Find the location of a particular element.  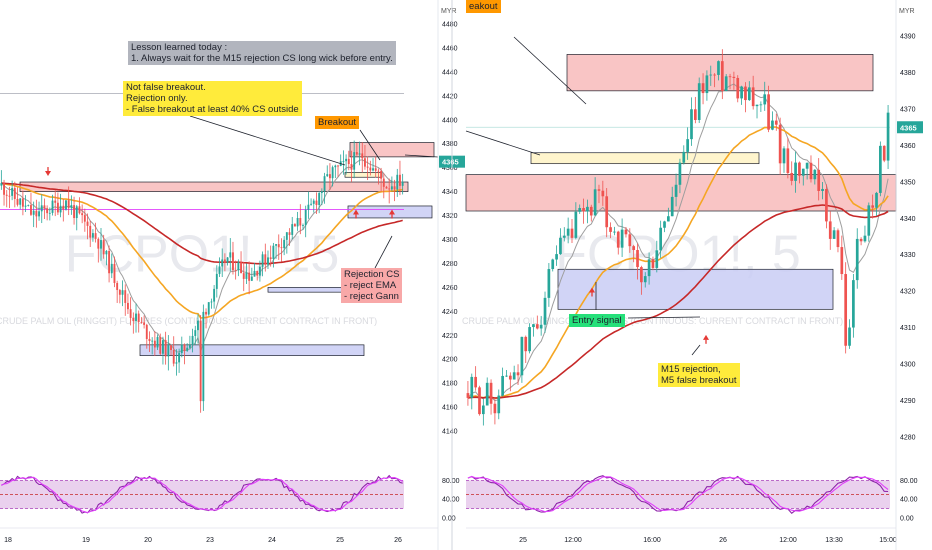

x-tick-label: 24 is located at coordinates (272, 540).